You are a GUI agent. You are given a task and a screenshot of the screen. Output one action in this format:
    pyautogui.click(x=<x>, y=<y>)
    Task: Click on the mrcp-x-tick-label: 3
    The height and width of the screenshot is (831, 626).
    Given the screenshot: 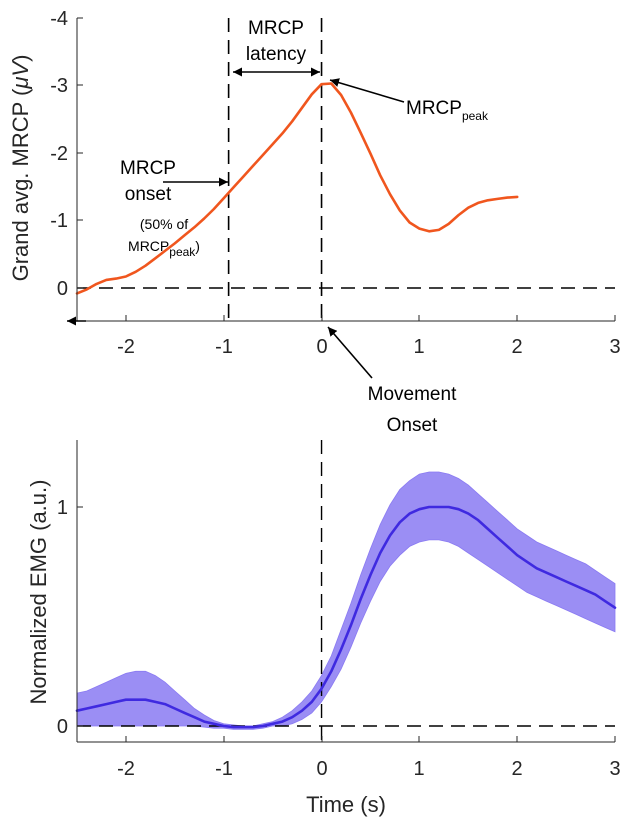 What is the action you would take?
    pyautogui.click(x=614, y=347)
    